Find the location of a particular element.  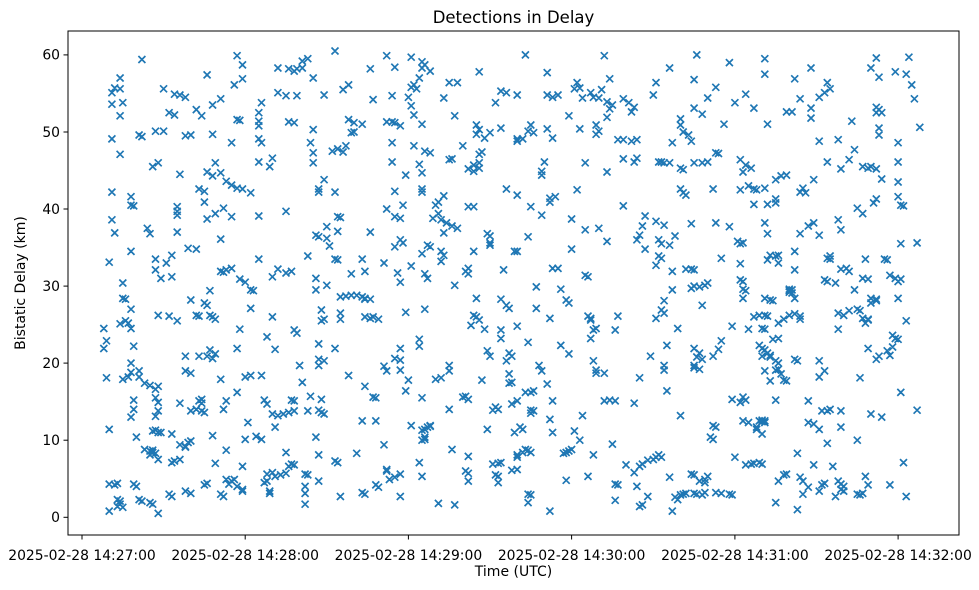

x-tick-label: 2025-02-28 14:28:00 is located at coordinates (245, 556).